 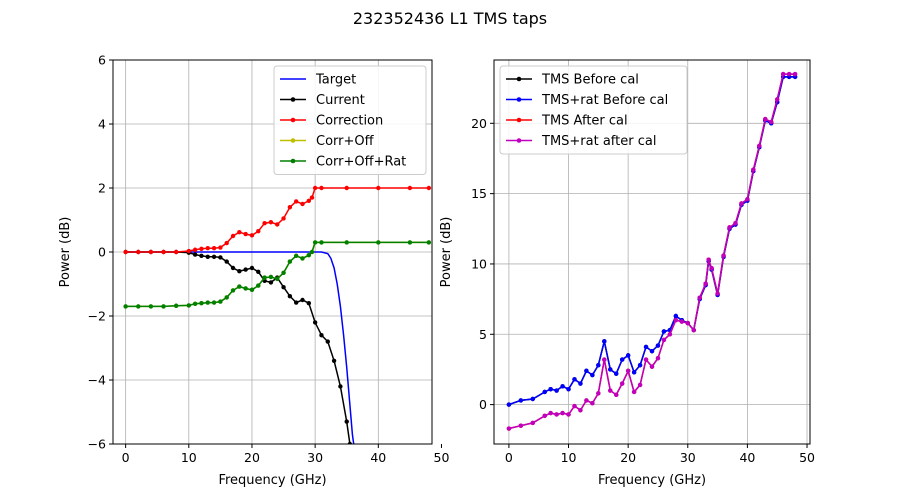 I want to click on x-tick-label: 40, so click(x=378, y=457).